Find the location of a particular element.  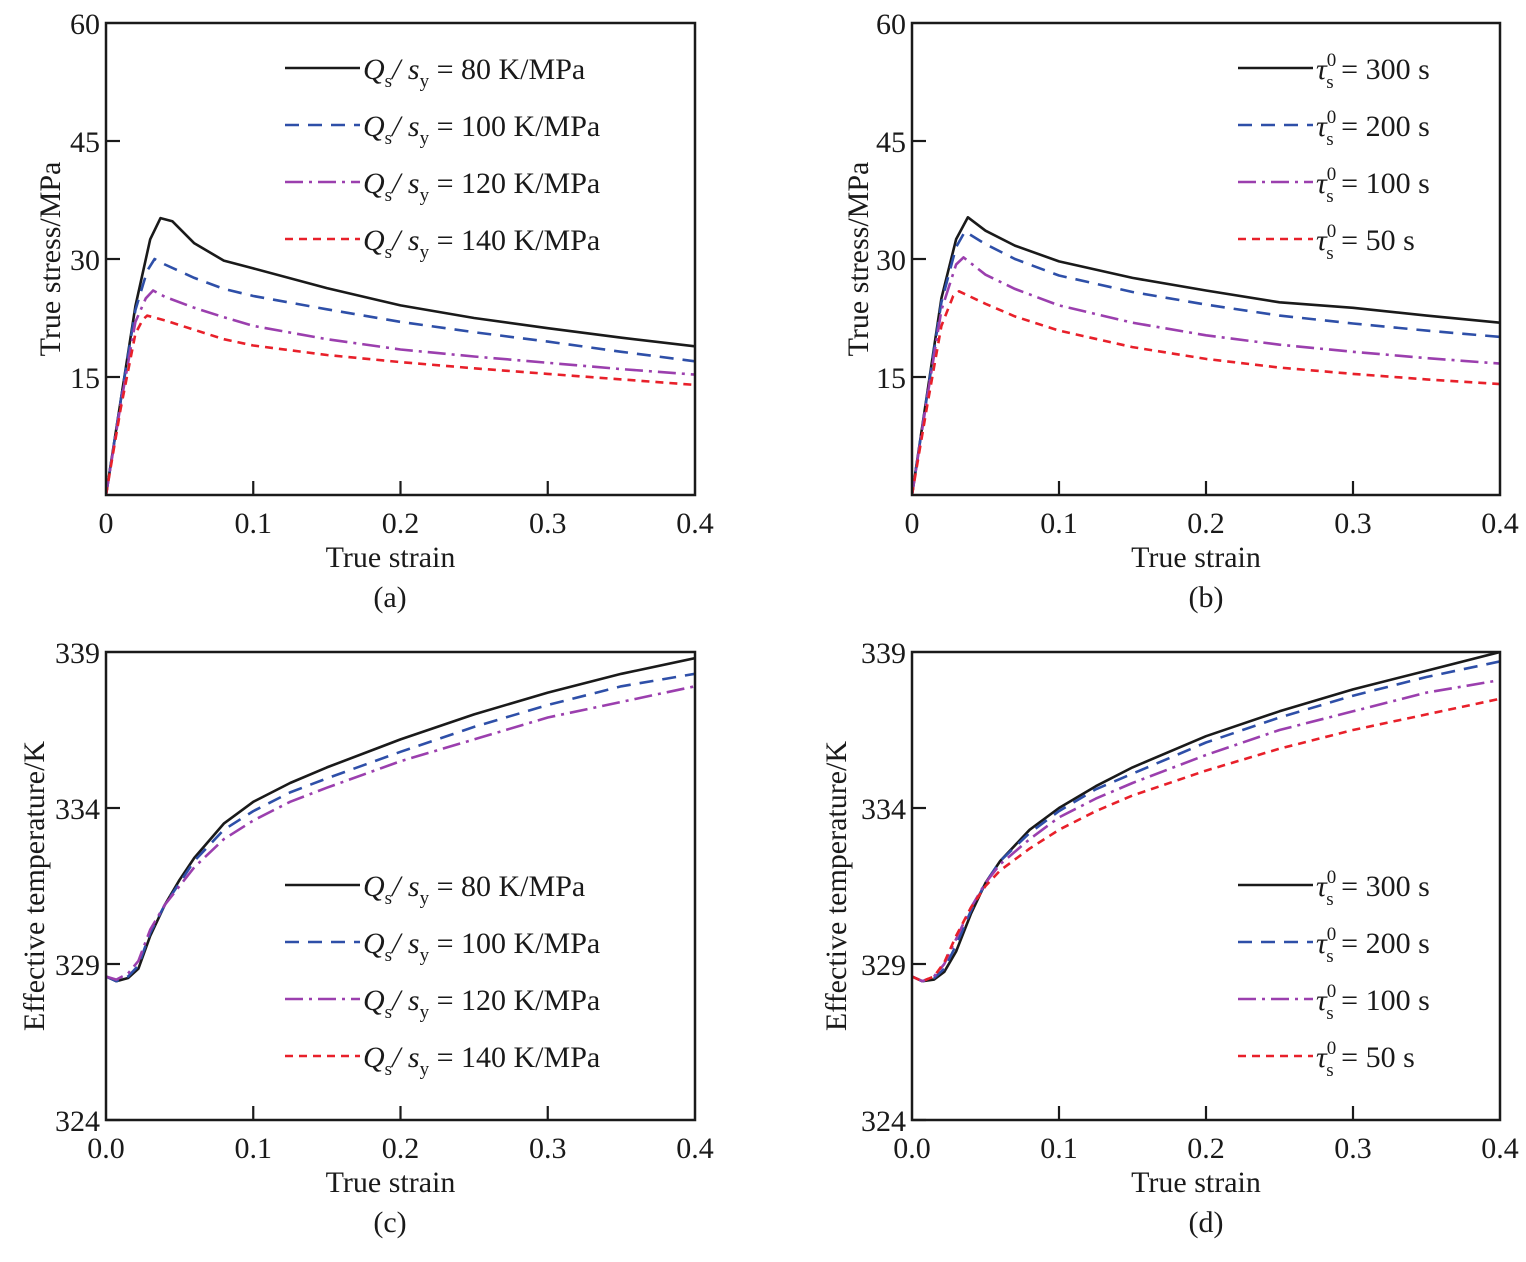

plot-frame-b is located at coordinates (1206, 259).